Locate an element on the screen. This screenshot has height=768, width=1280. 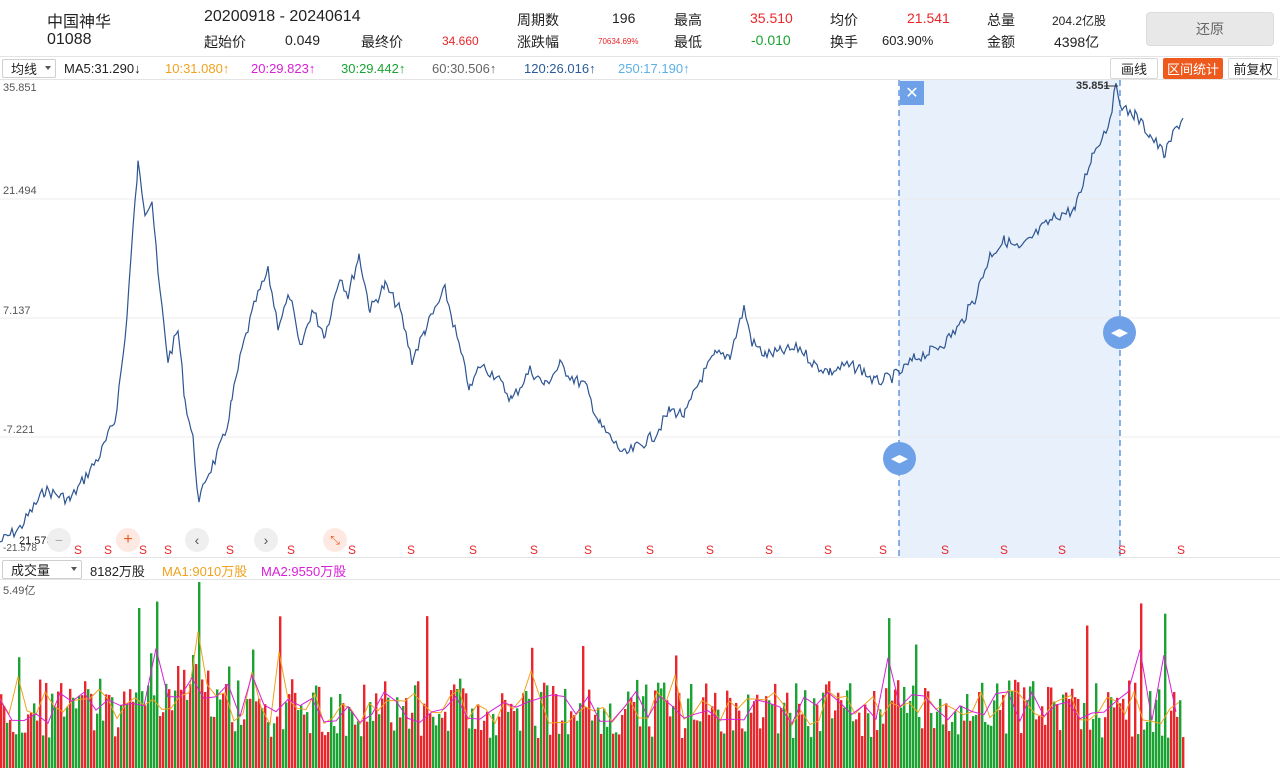
draw-line-button: 画线 is located at coordinates (1134, 68).